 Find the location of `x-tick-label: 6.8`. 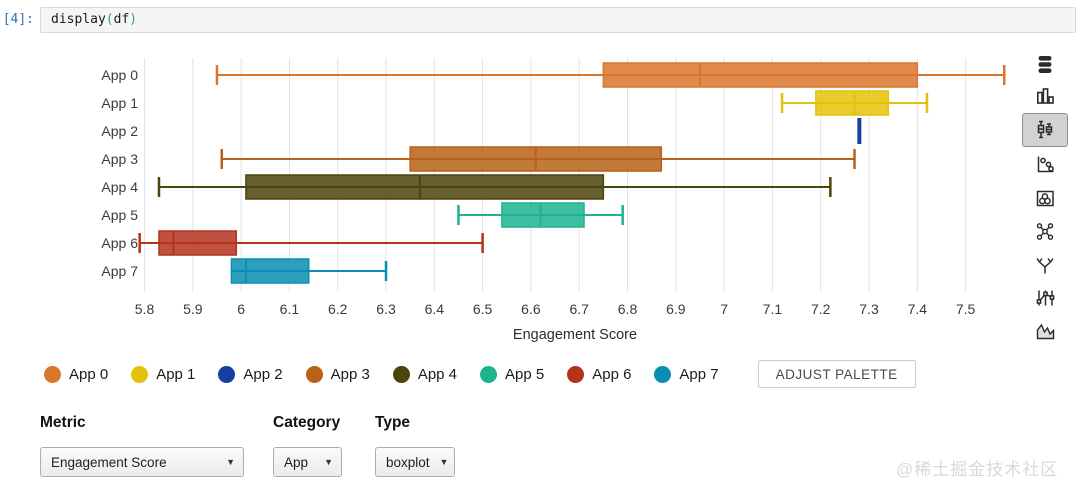

x-tick-label: 6.8 is located at coordinates (628, 309).